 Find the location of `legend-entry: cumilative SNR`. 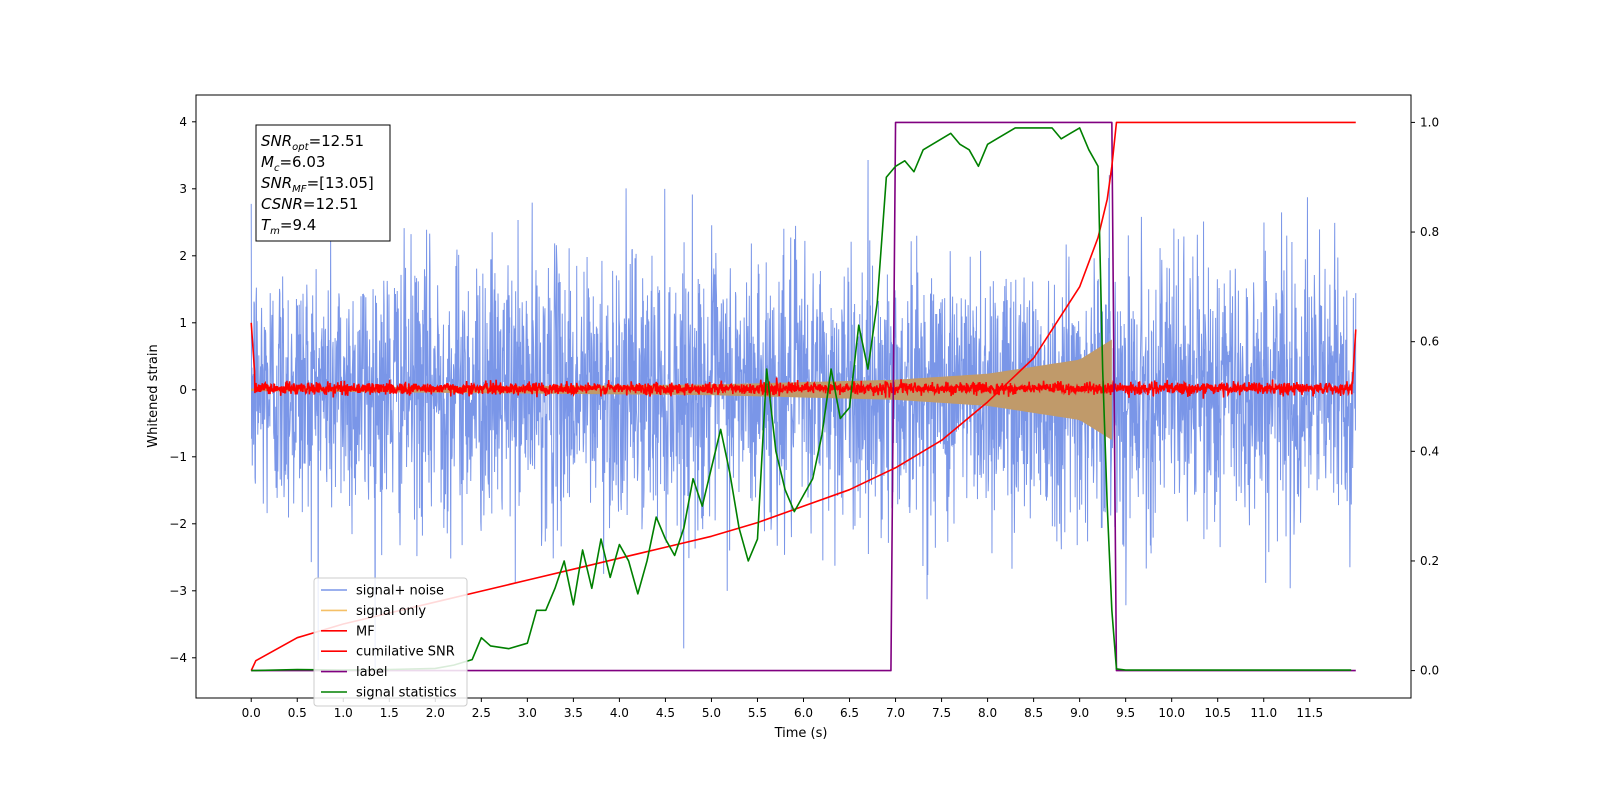

legend-entry: cumilative SNR is located at coordinates (405, 652).